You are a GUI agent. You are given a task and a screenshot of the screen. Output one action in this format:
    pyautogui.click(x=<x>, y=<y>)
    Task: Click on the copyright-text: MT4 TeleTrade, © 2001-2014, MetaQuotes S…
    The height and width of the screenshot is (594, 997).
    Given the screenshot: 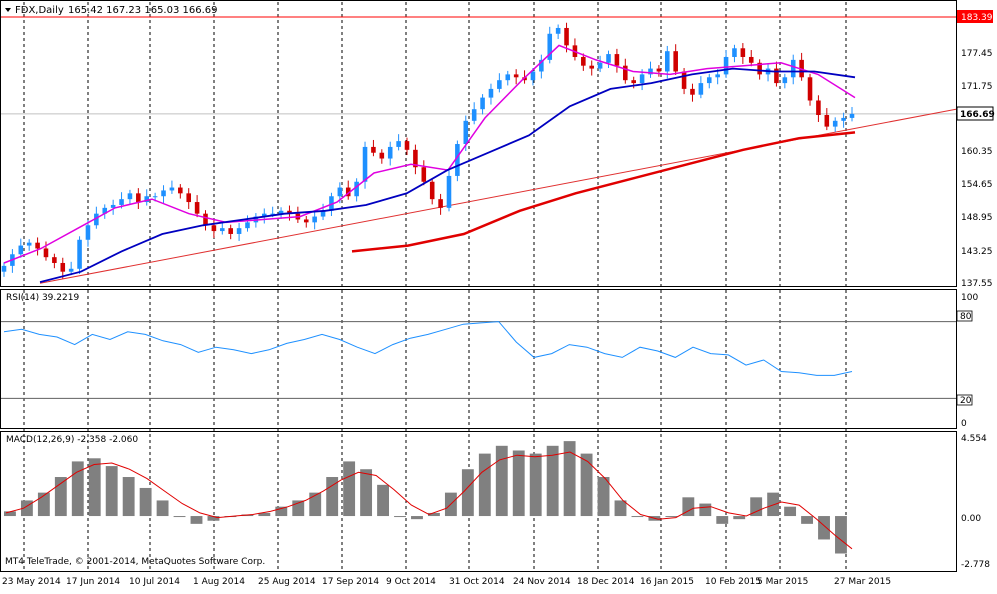 What is the action you would take?
    pyautogui.click(x=135, y=562)
    